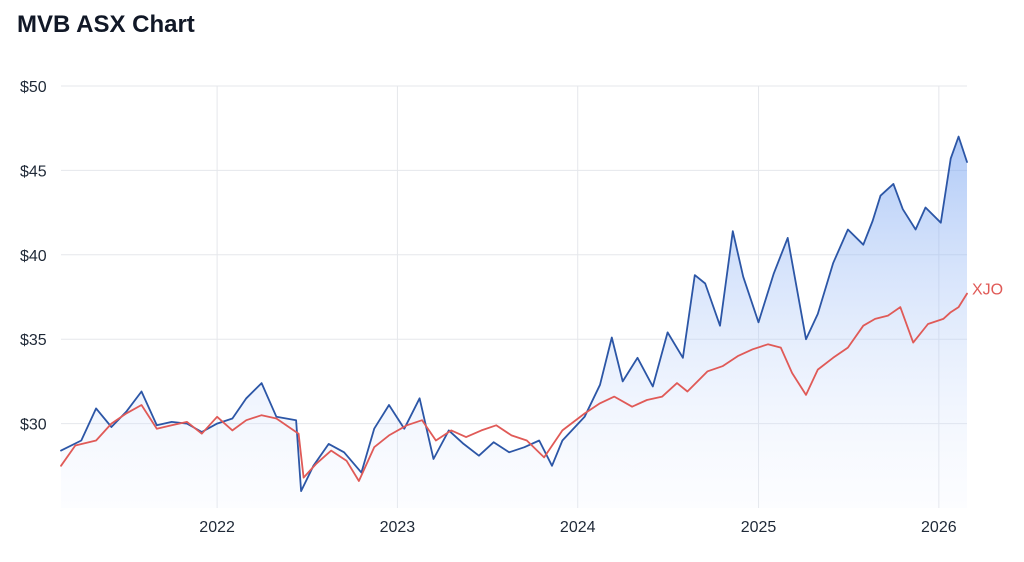 This screenshot has height=562, width=1024. What do you see at coordinates (33, 425) in the screenshot?
I see `y-tick-label: $30` at bounding box center [33, 425].